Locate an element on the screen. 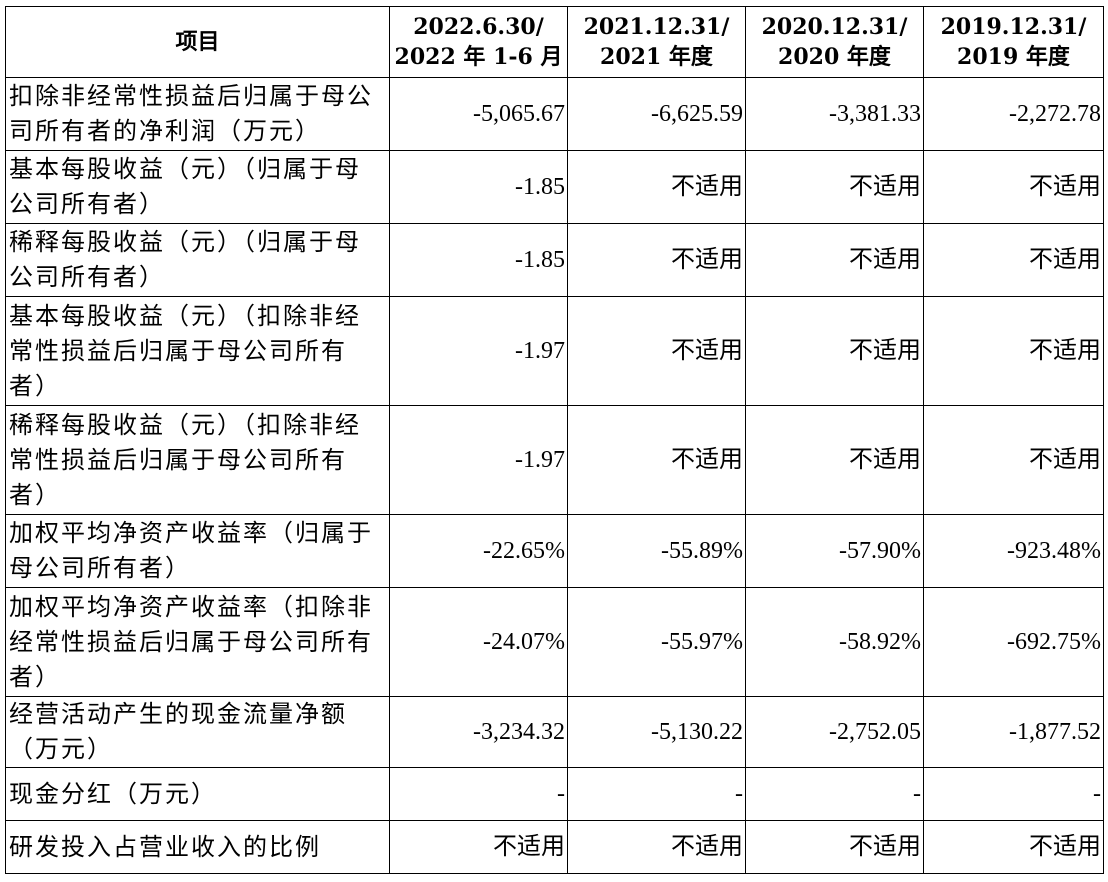 This screenshot has width=1108, height=882. cell-value: -2,752.05 is located at coordinates (834, 732).